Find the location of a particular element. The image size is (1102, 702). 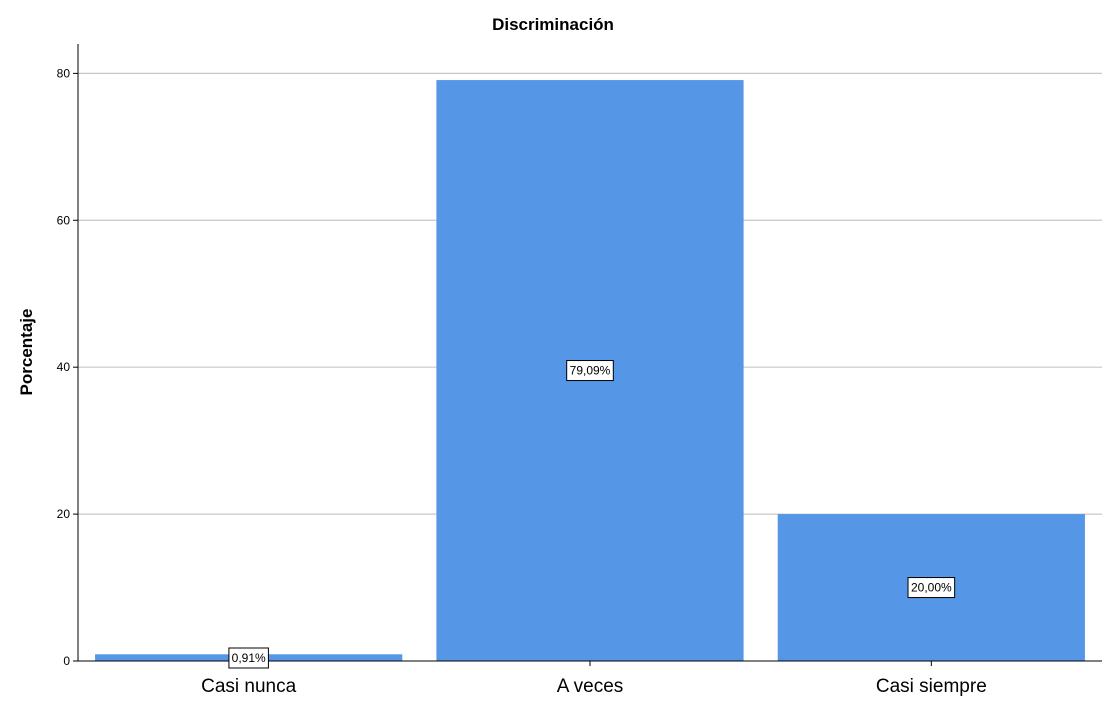

data-label: 79,09% is located at coordinates (590, 371).